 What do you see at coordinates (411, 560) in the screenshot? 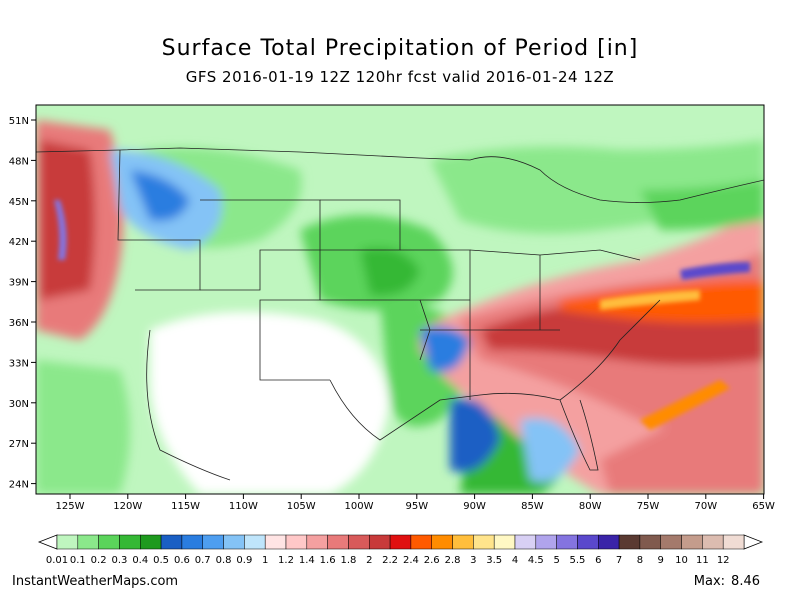
I see `legend-label: 2.4` at bounding box center [411, 560].